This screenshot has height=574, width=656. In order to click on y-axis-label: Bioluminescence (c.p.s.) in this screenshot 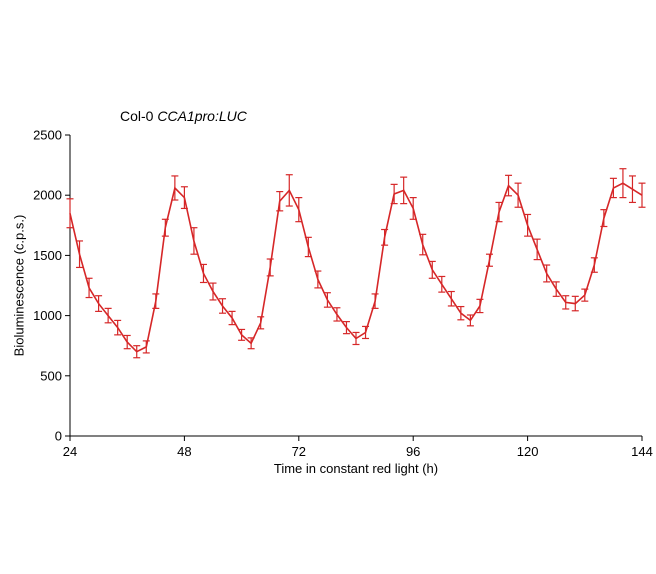, I will do `click(18, 286)`.